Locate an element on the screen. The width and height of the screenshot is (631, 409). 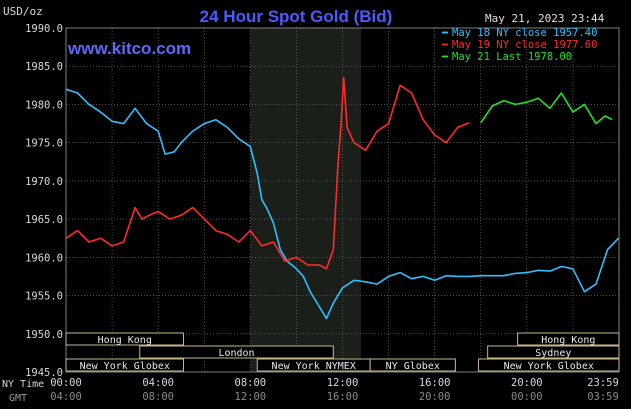
x-tick-label-gmt: 20:00 is located at coordinates (435, 397).